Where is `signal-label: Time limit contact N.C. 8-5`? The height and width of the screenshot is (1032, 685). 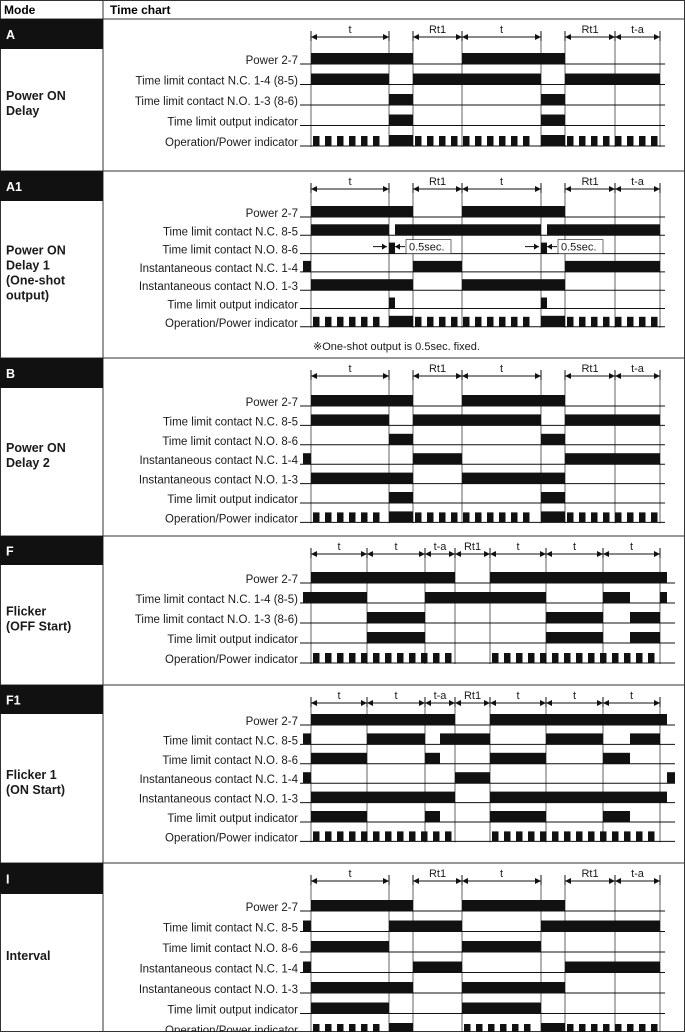
signal-label: Time limit contact N.C. 8-5 is located at coordinates (230, 422).